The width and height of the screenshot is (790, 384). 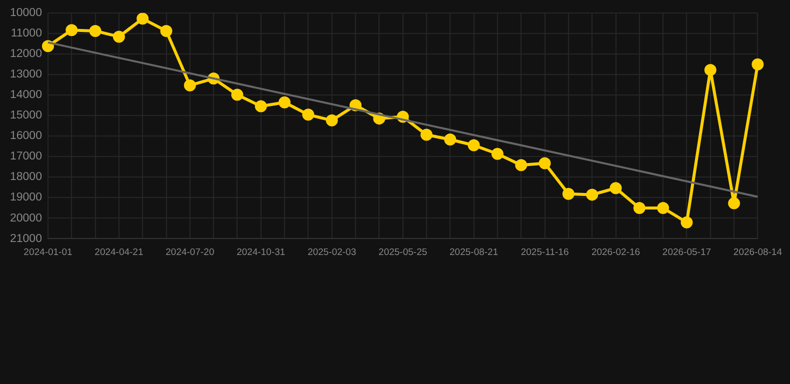 I want to click on y-tick-label: 10000, so click(x=26, y=13).